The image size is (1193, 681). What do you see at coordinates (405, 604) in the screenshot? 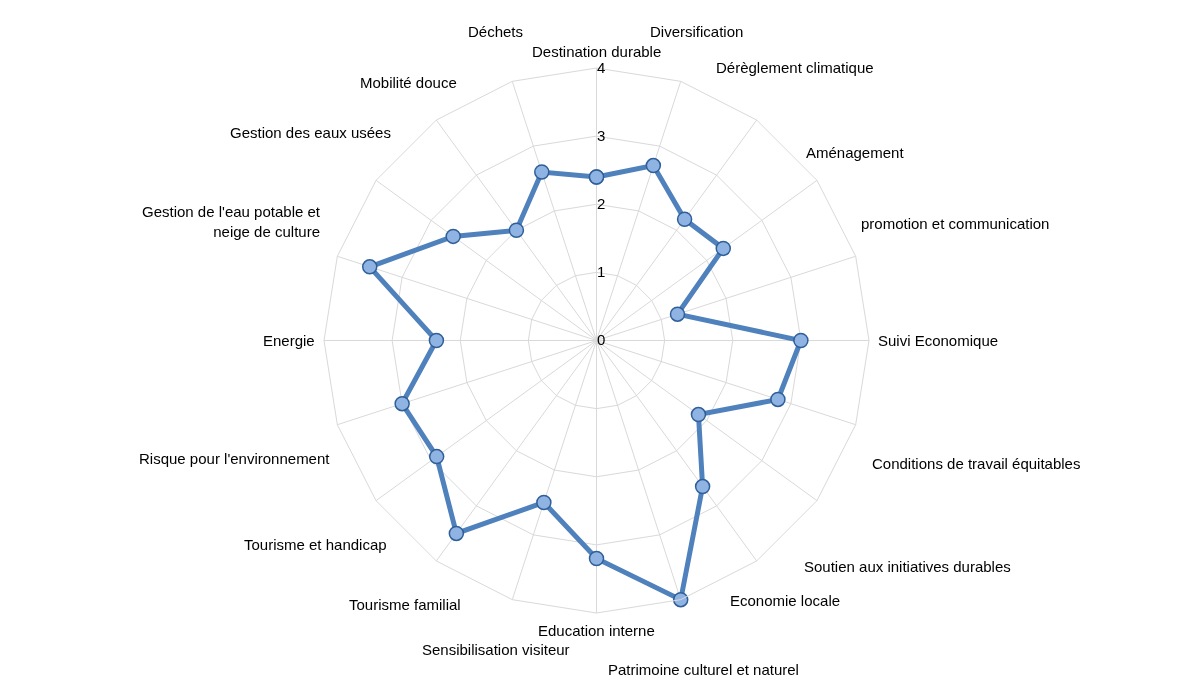
I see `spoke-label: Tourisme familial` at bounding box center [405, 604].